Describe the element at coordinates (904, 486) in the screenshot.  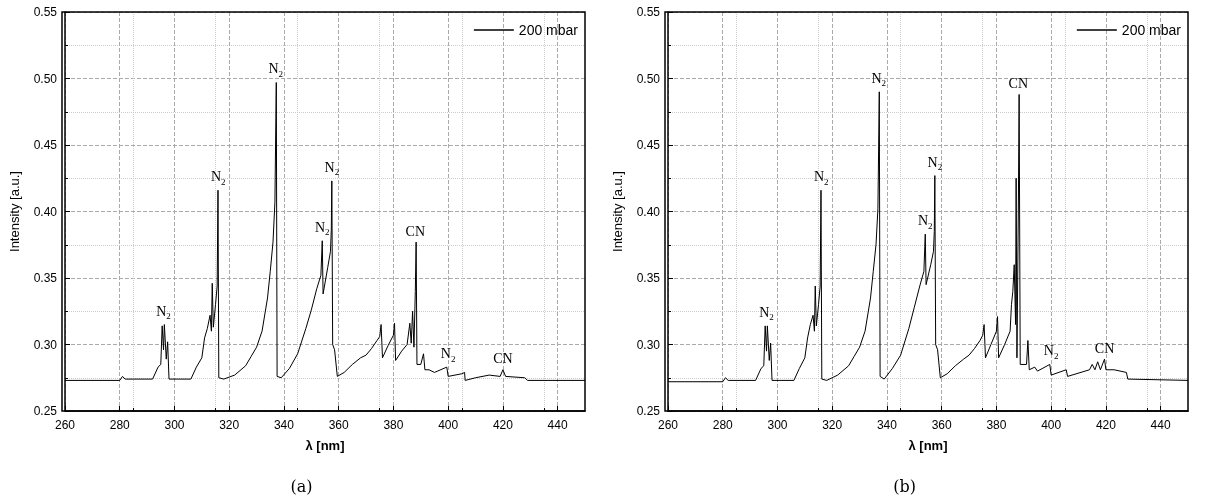
I see `text: (b)` at that location.